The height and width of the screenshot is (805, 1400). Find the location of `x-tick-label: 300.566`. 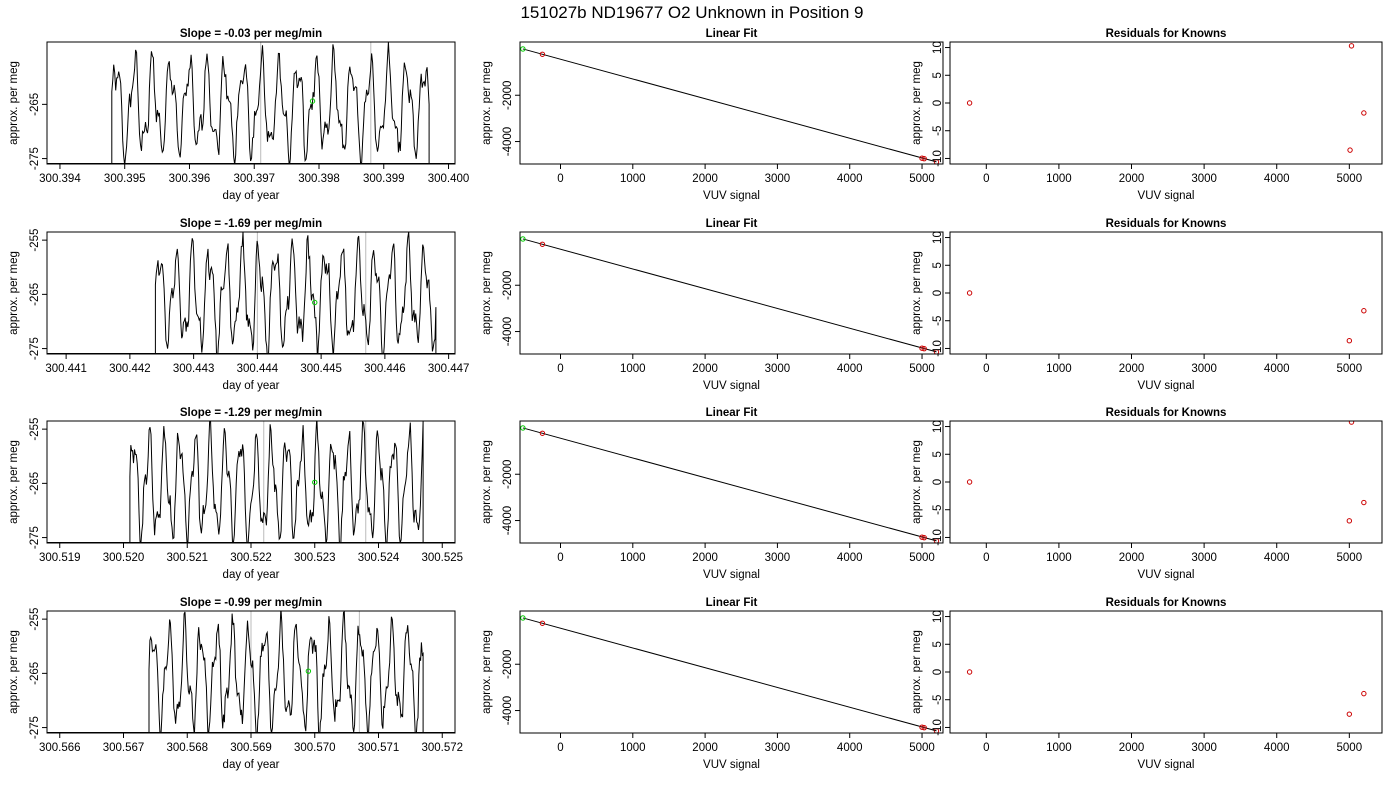

x-tick-label: 300.566 is located at coordinates (60, 748).